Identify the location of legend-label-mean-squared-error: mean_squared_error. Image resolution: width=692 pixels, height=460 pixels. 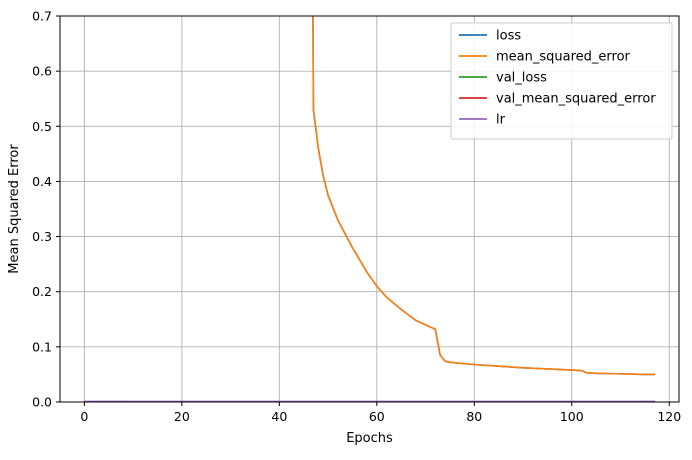
(563, 57).